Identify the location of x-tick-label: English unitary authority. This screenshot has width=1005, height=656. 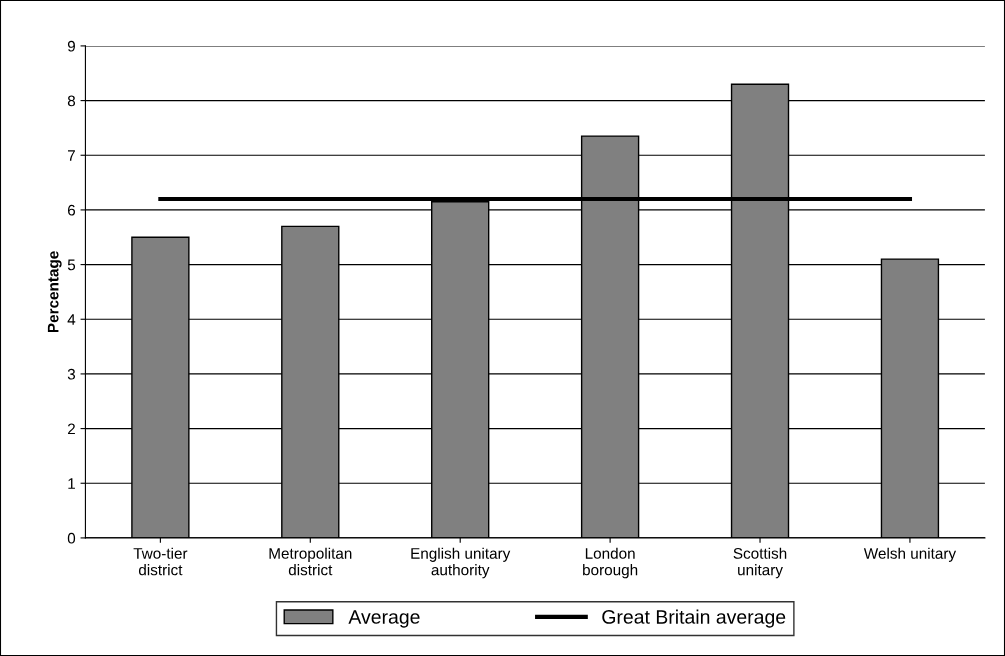
(461, 563).